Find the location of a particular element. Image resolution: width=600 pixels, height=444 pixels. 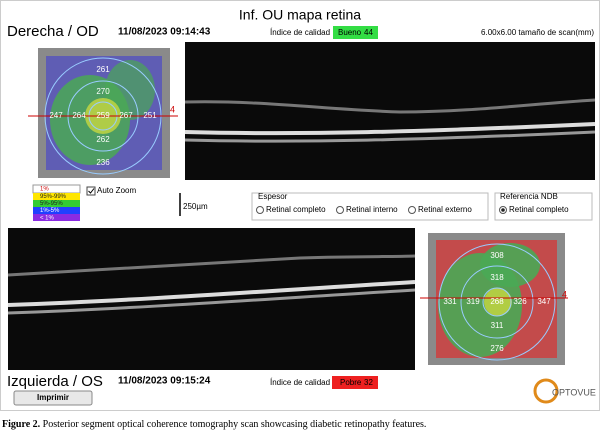

quality-score: 32 is located at coordinates (368, 382).